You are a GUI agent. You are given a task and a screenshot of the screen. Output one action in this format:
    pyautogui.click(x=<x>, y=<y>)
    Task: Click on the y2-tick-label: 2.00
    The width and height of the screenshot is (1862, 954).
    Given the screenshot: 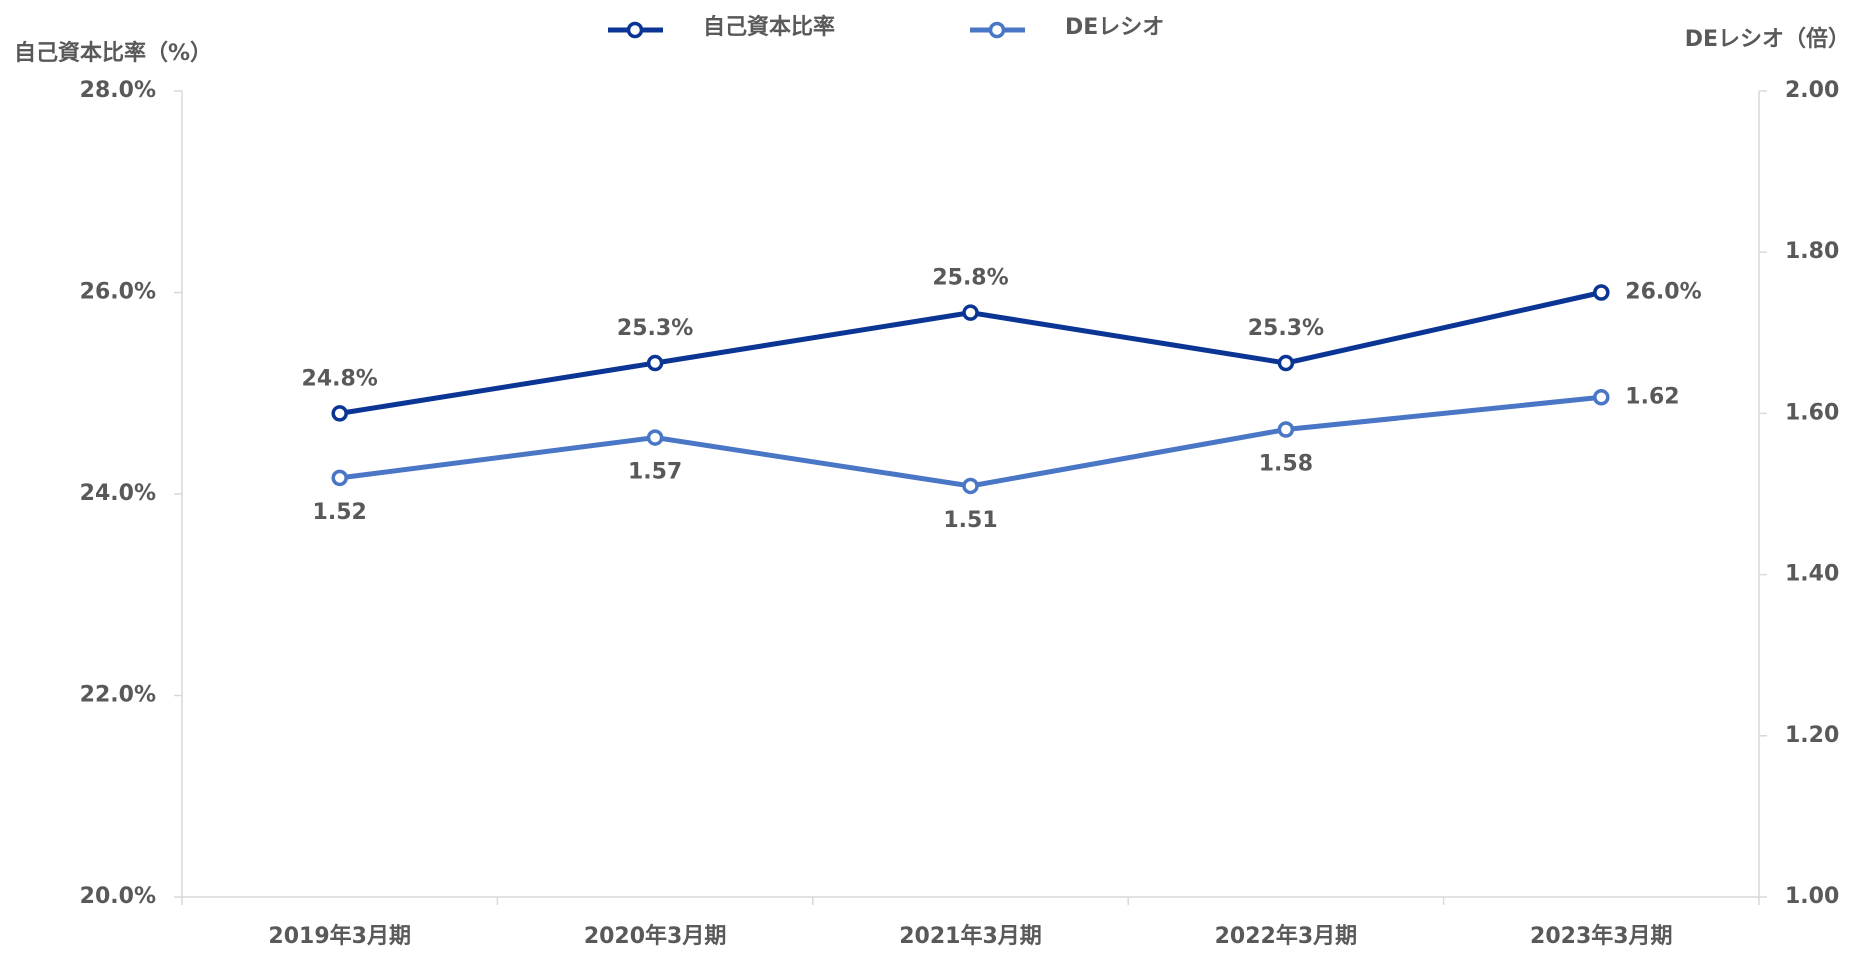 What is the action you would take?
    pyautogui.click(x=1812, y=90)
    